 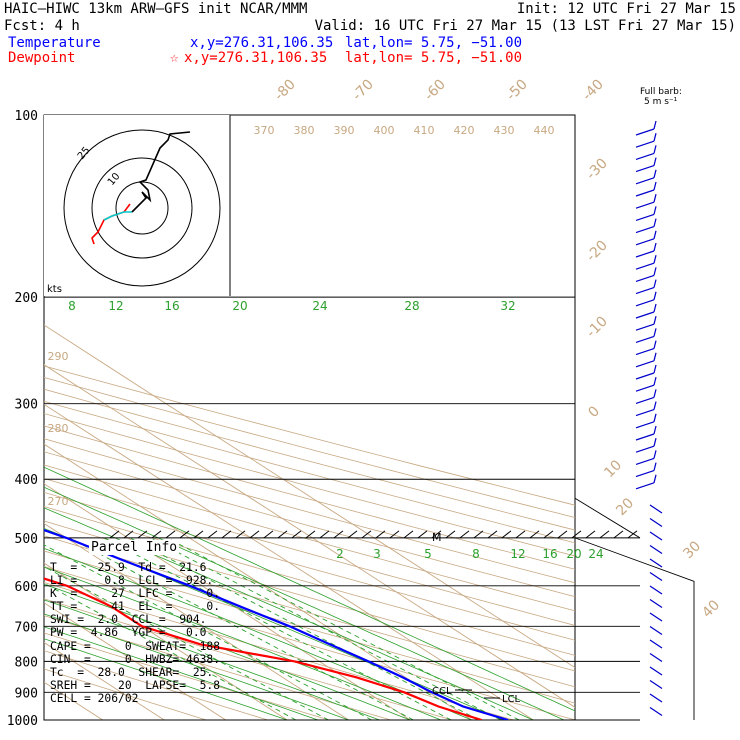 What do you see at coordinates (284, 89) in the screenshot?
I see `isotherm-tick-label: -80` at bounding box center [284, 89].